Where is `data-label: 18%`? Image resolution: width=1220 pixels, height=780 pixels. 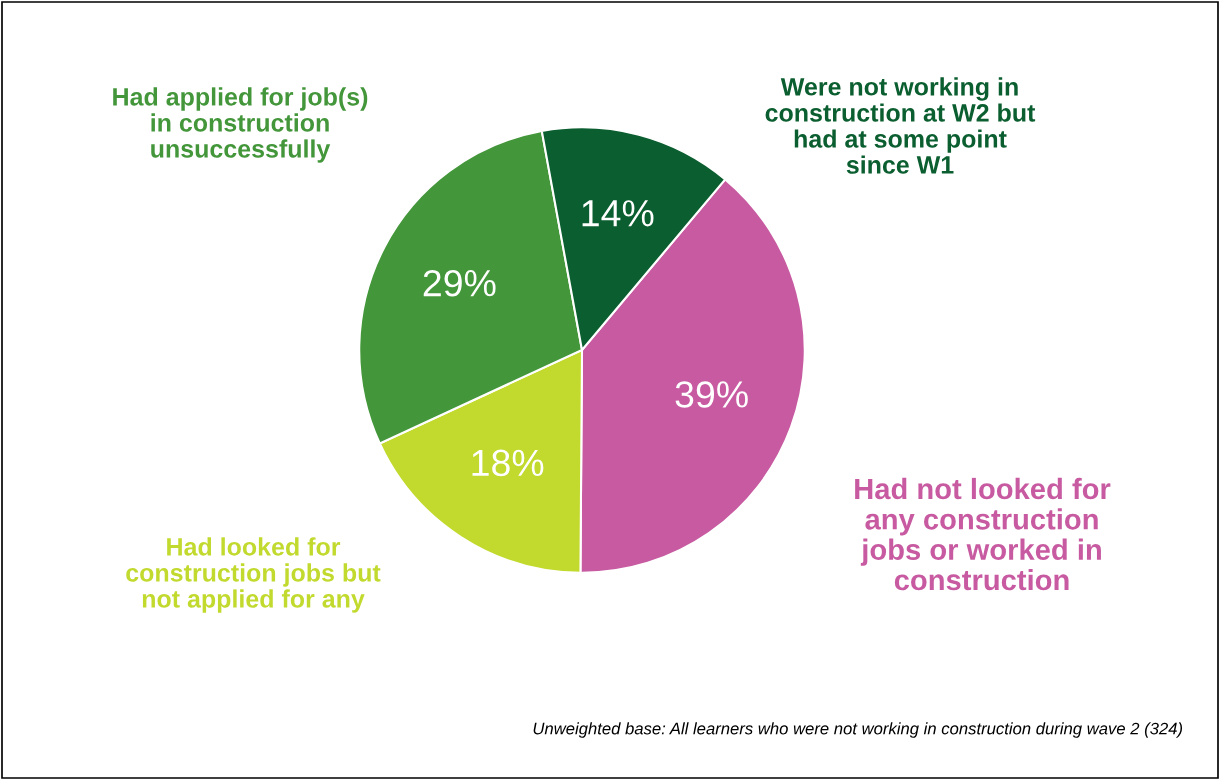
data-label: 18% is located at coordinates (508, 463).